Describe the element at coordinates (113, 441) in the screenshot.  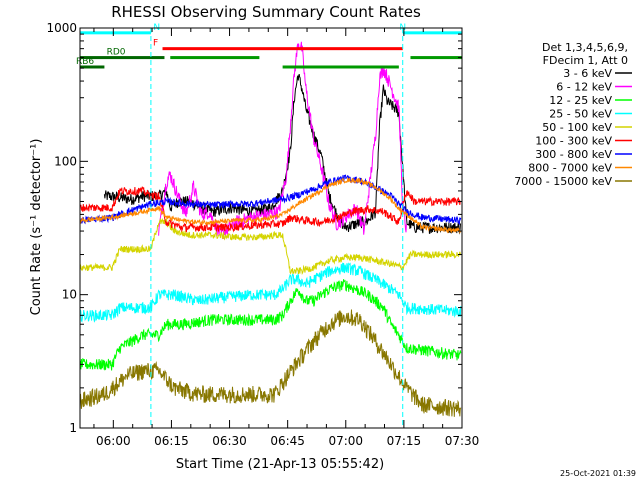
I see `x-tick-label: 06:00` at that location.